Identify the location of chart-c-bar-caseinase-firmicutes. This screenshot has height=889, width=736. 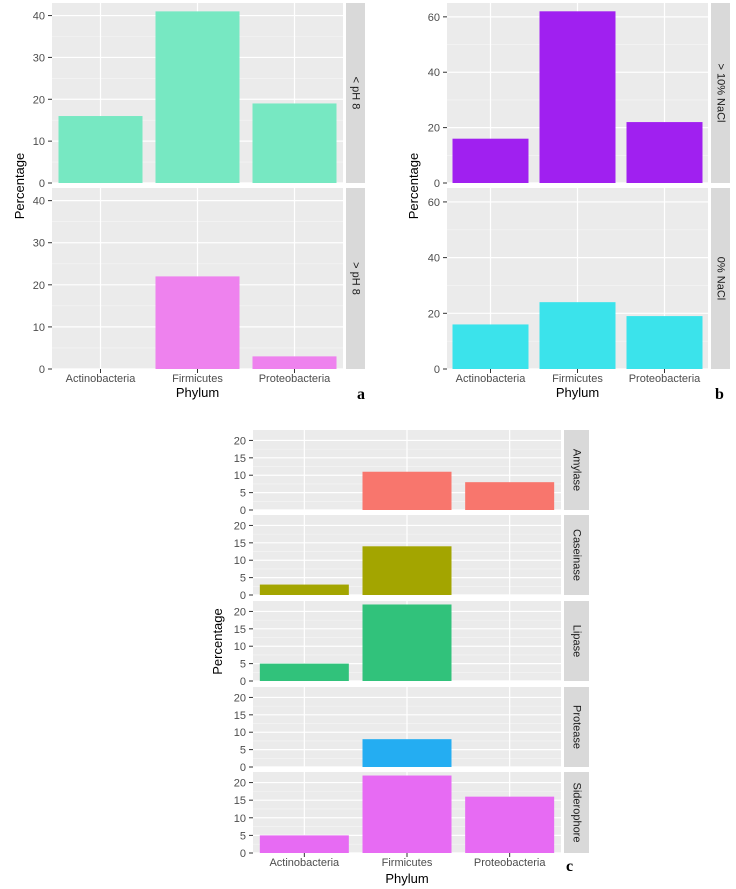
(407, 570).